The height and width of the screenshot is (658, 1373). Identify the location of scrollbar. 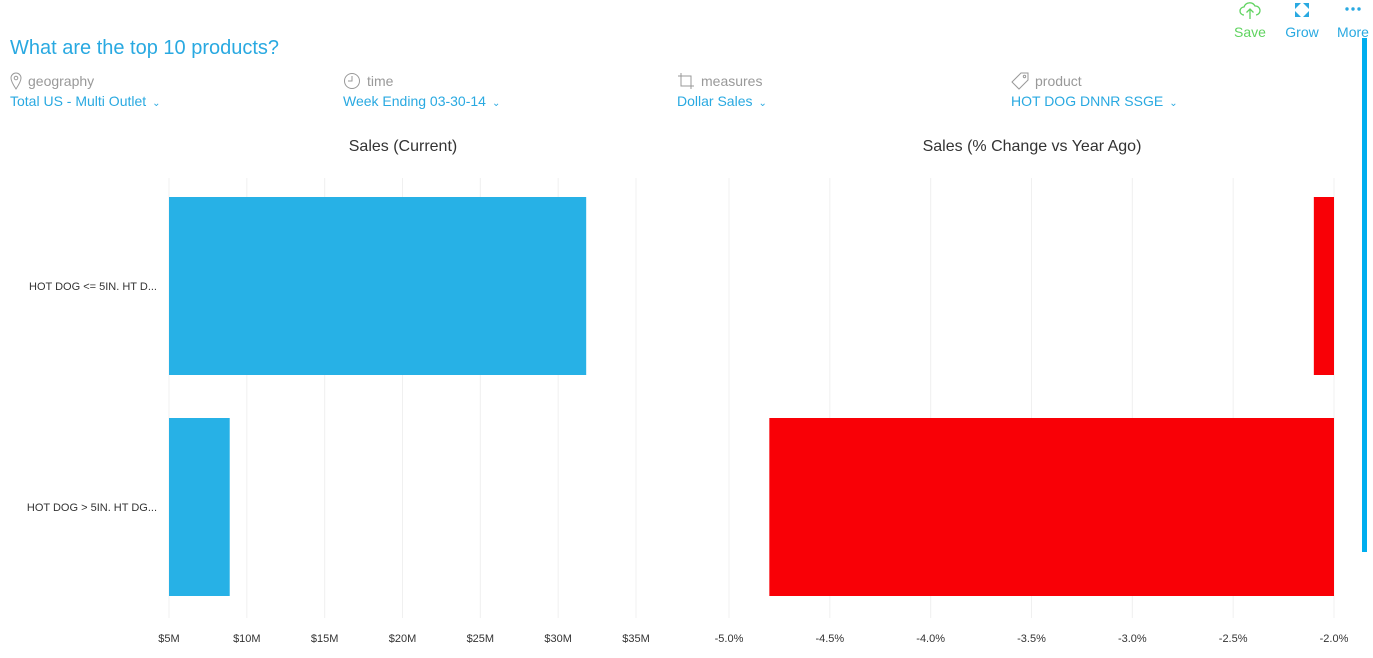
(1364, 295).